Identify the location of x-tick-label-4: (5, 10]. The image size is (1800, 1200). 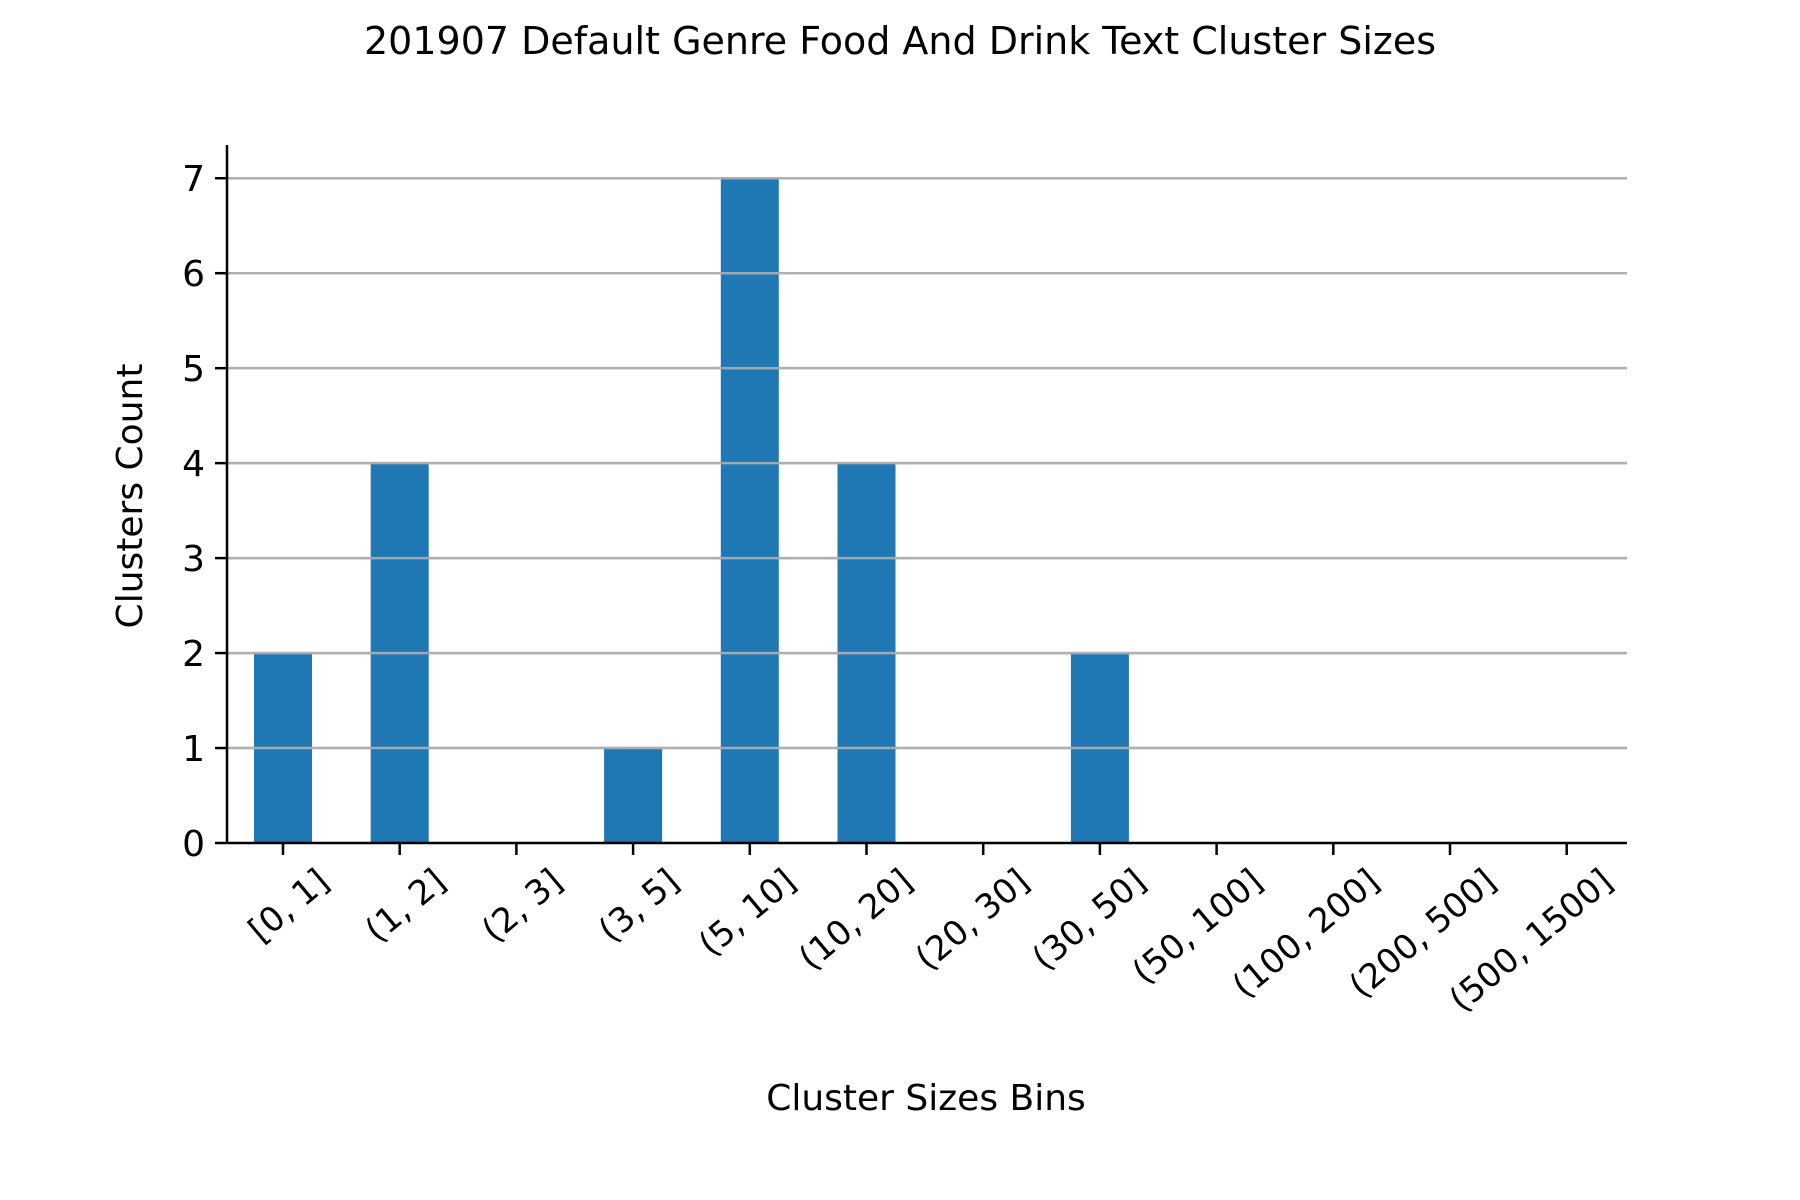
(747, 912).